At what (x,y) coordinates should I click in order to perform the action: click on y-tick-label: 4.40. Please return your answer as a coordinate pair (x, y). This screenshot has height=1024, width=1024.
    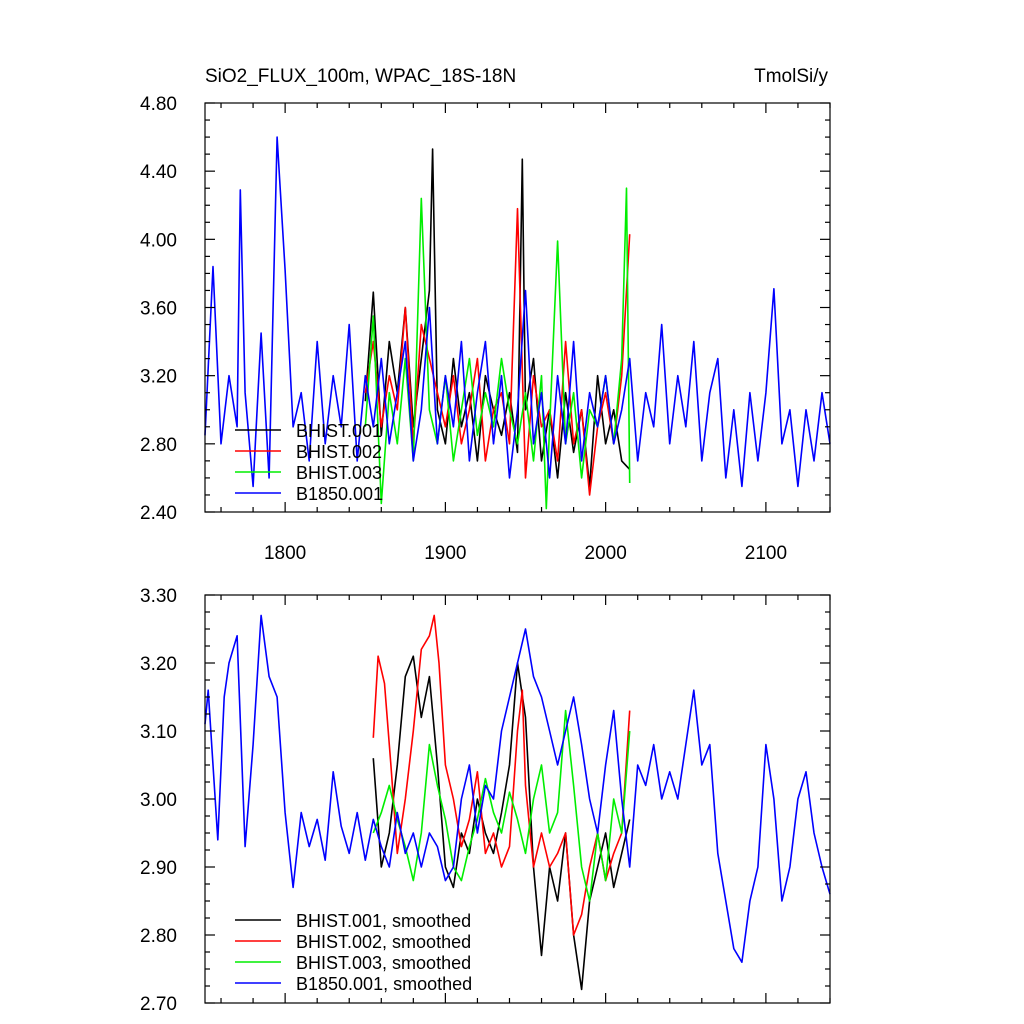
    Looking at the image, I should click on (158, 172).